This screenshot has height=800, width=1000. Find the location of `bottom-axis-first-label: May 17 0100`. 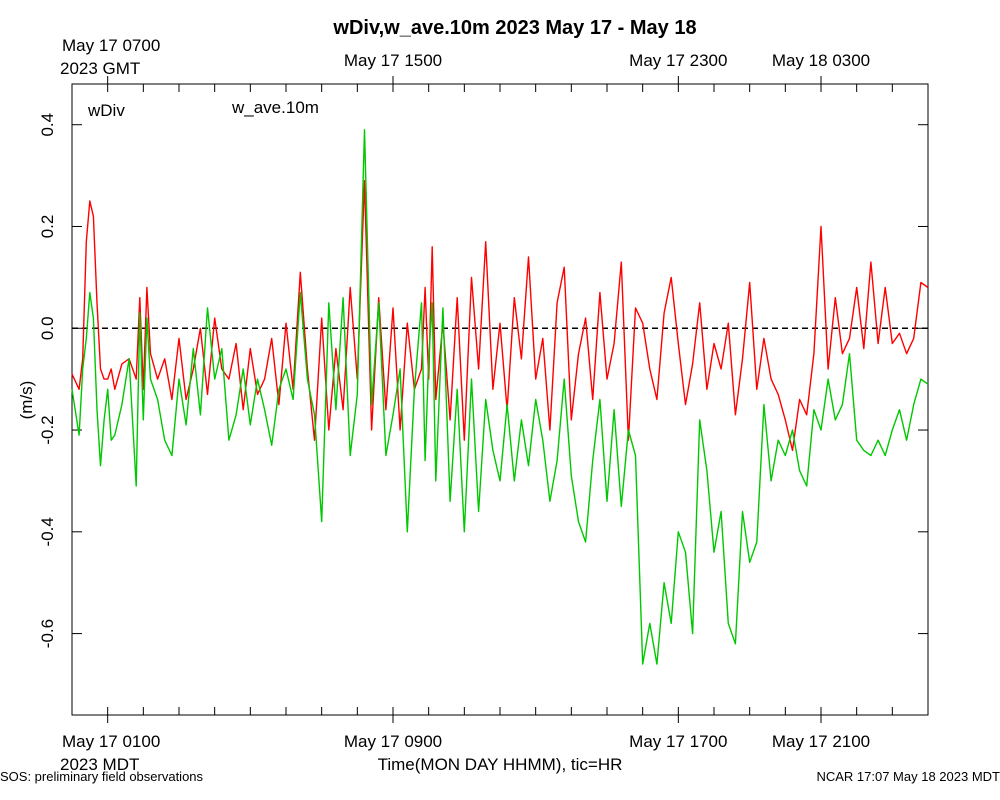

bottom-axis-first-label: May 17 0100 is located at coordinates (111, 741).